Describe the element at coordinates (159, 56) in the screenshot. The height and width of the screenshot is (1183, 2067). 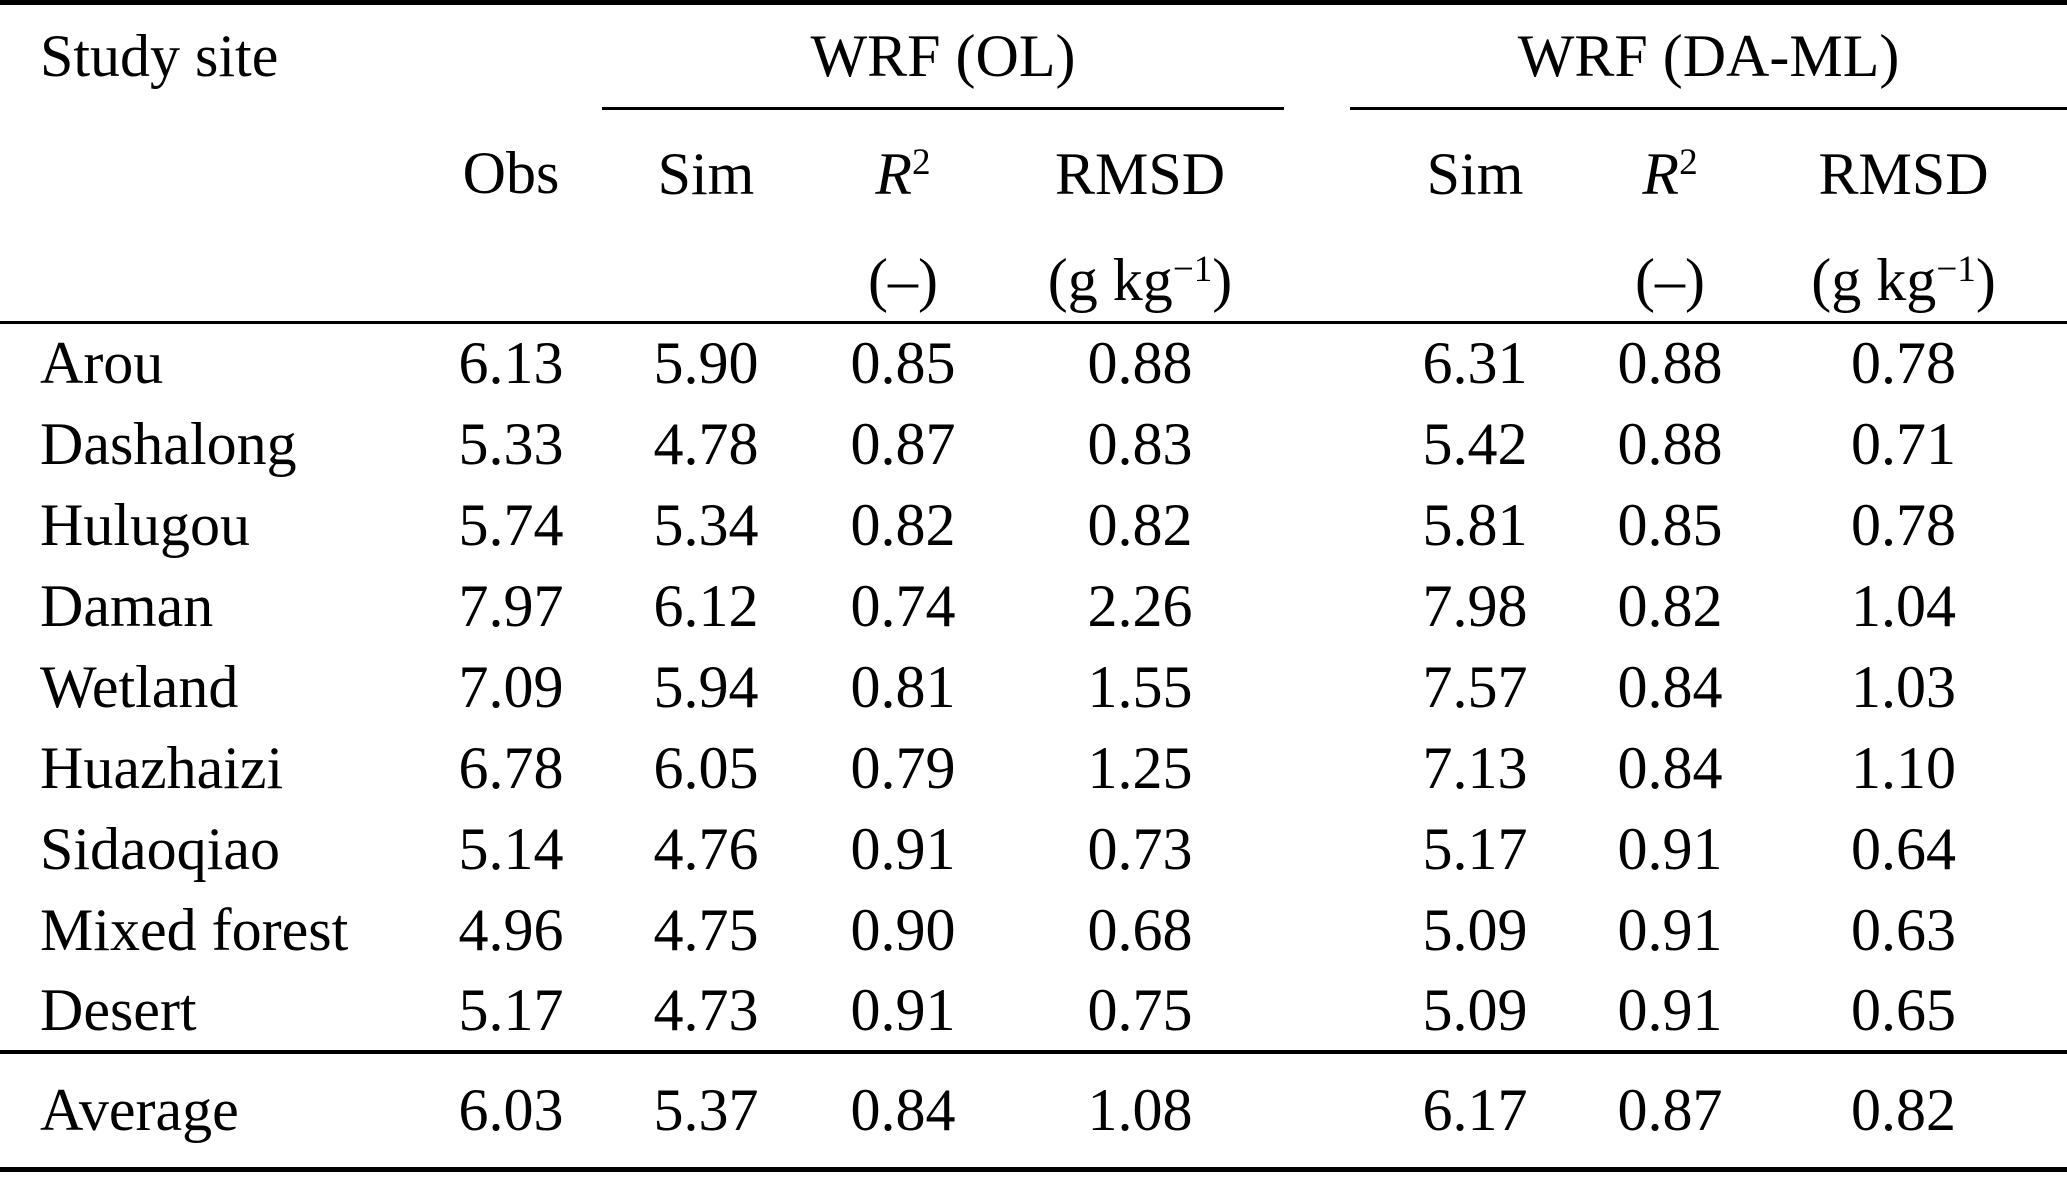
I see `header-study-site: Study site` at that location.